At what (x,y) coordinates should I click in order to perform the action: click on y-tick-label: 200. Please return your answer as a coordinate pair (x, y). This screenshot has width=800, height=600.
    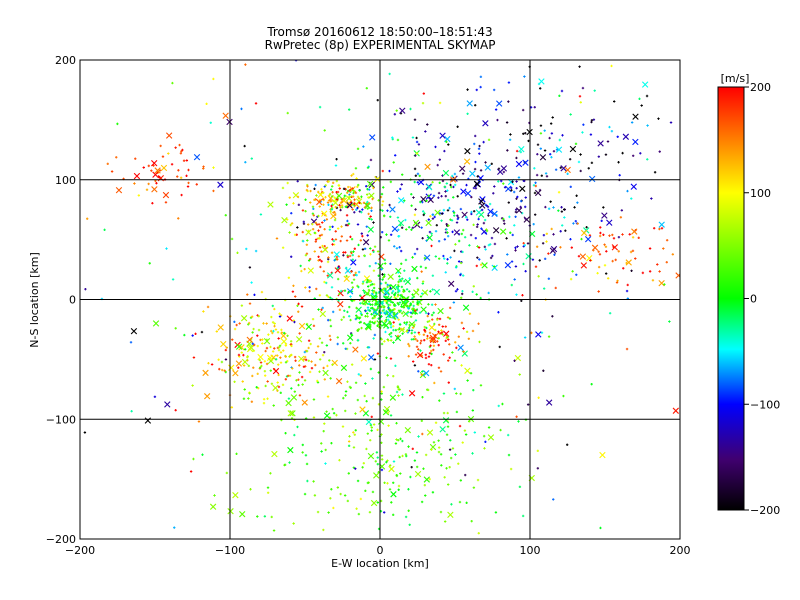
    Looking at the image, I should click on (65, 60).